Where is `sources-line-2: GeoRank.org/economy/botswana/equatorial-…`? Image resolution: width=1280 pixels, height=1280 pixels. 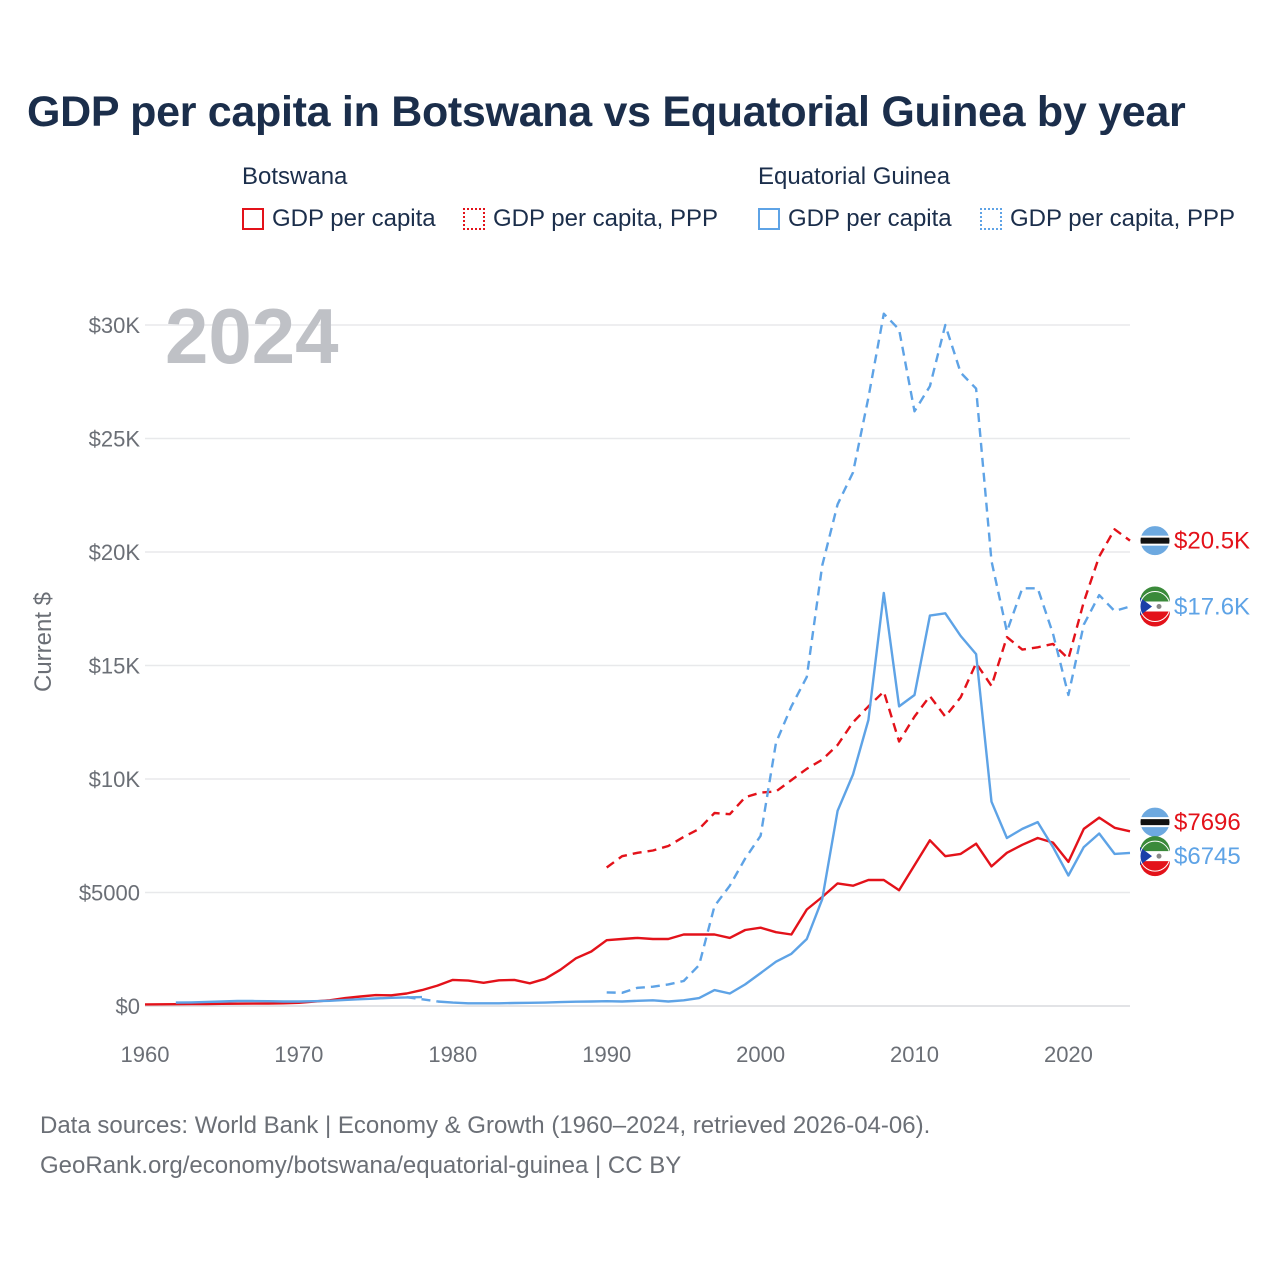
sources-line-2: GeoRank.org/economy/botswana/equatorial-… is located at coordinates (361, 1165).